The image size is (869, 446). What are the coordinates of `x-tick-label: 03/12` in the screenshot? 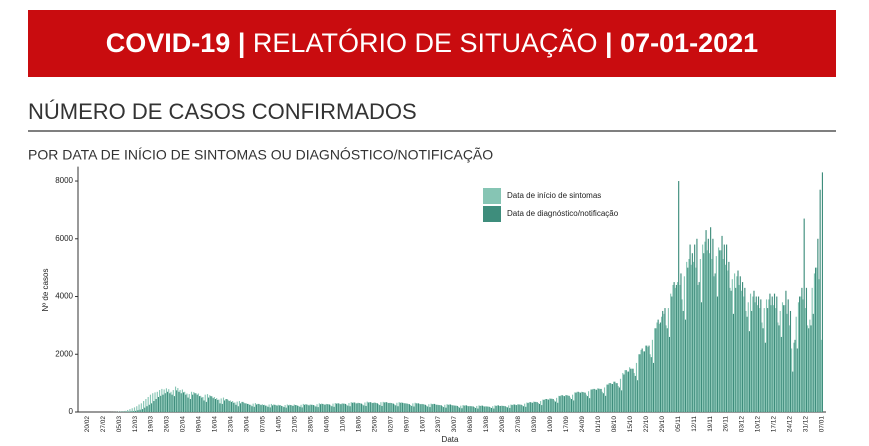 It's located at (742, 424).